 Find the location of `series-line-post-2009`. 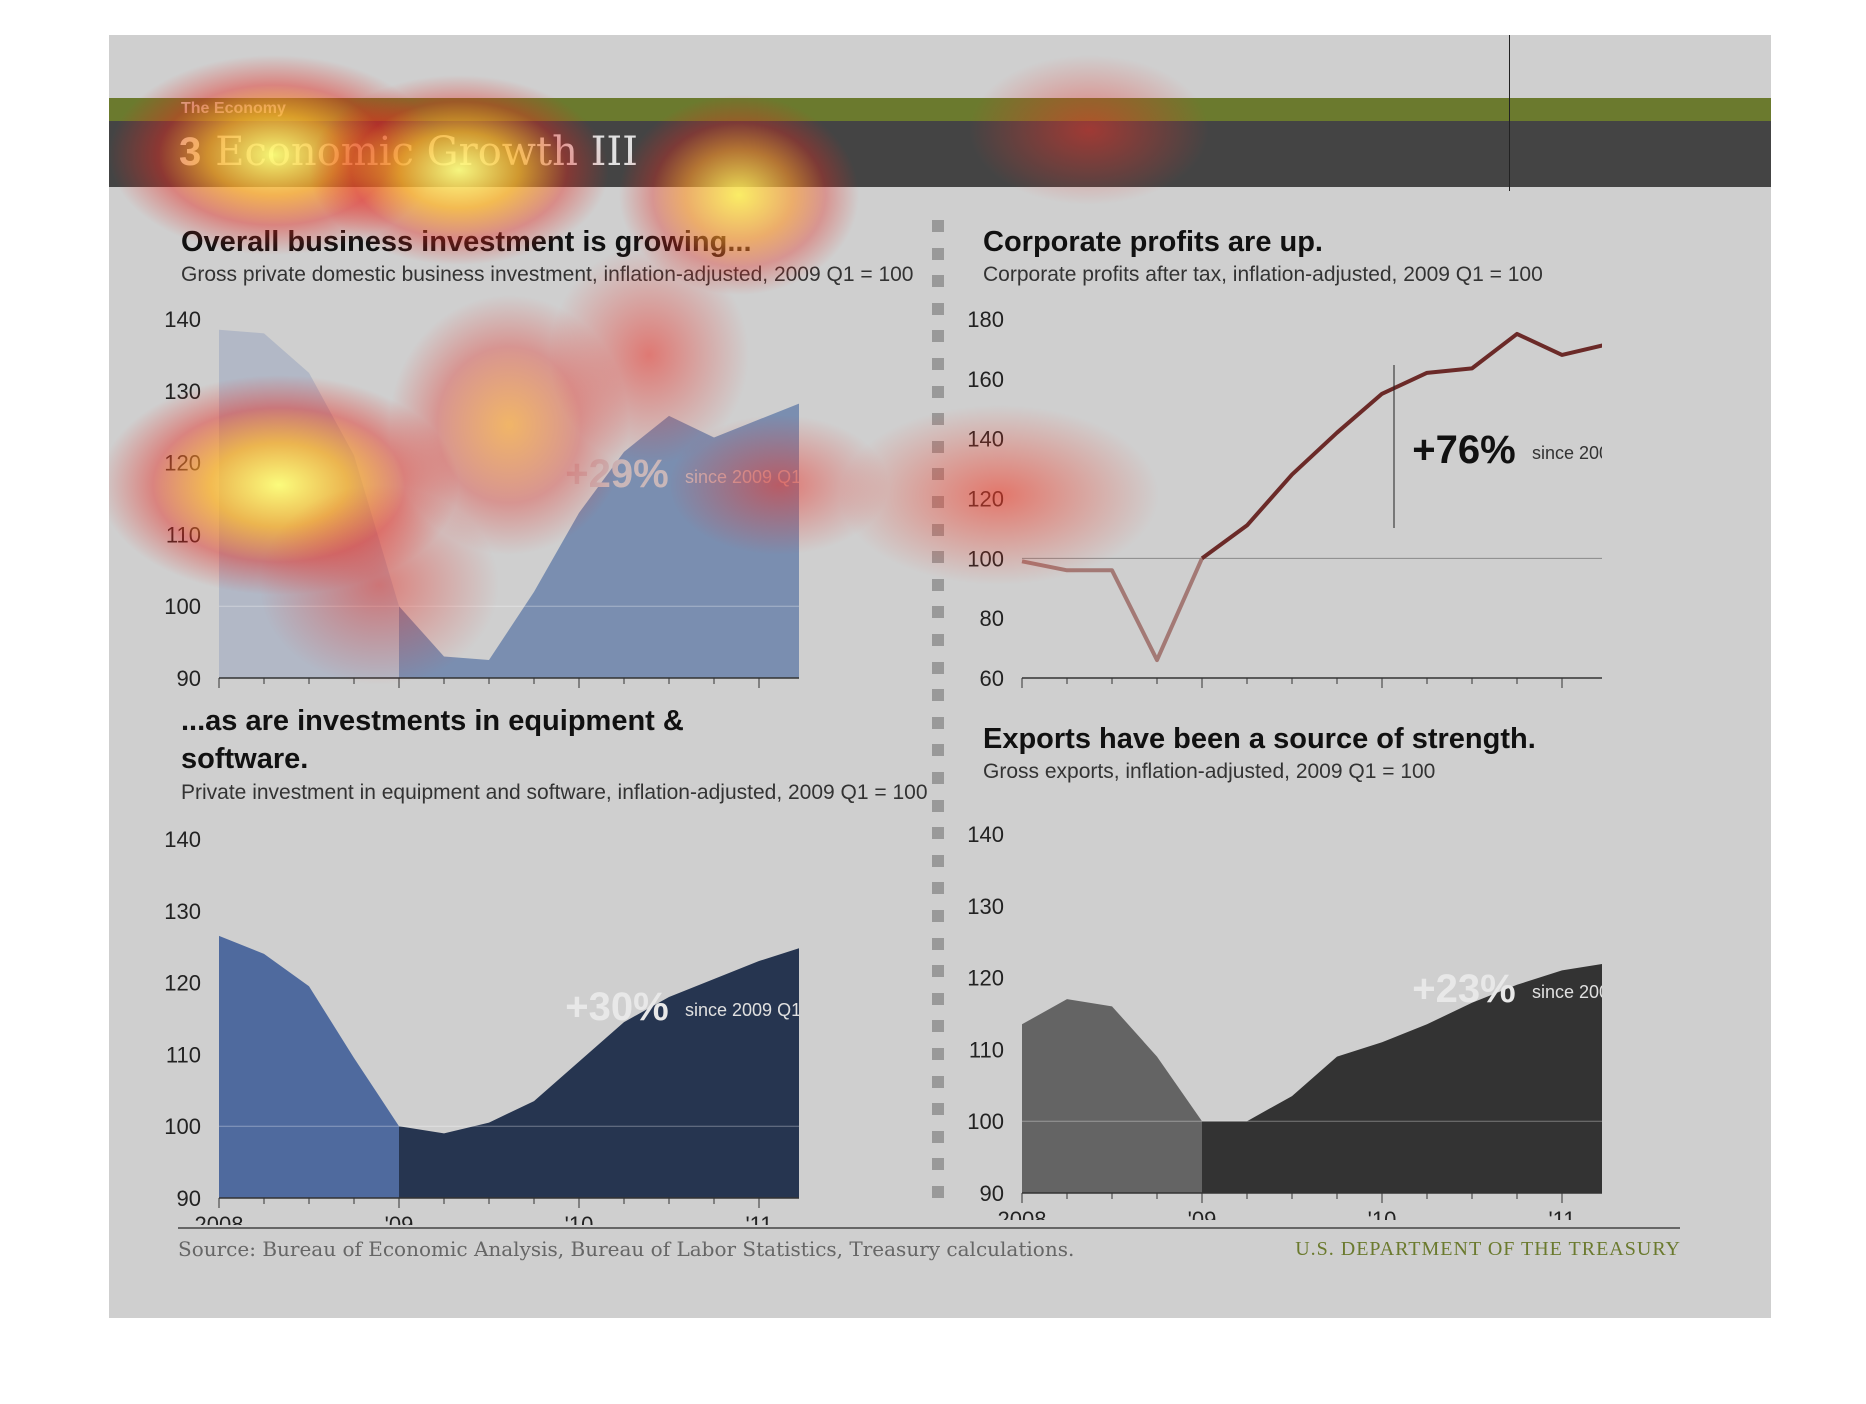

series-line-post-2009 is located at coordinates (1426, 443).